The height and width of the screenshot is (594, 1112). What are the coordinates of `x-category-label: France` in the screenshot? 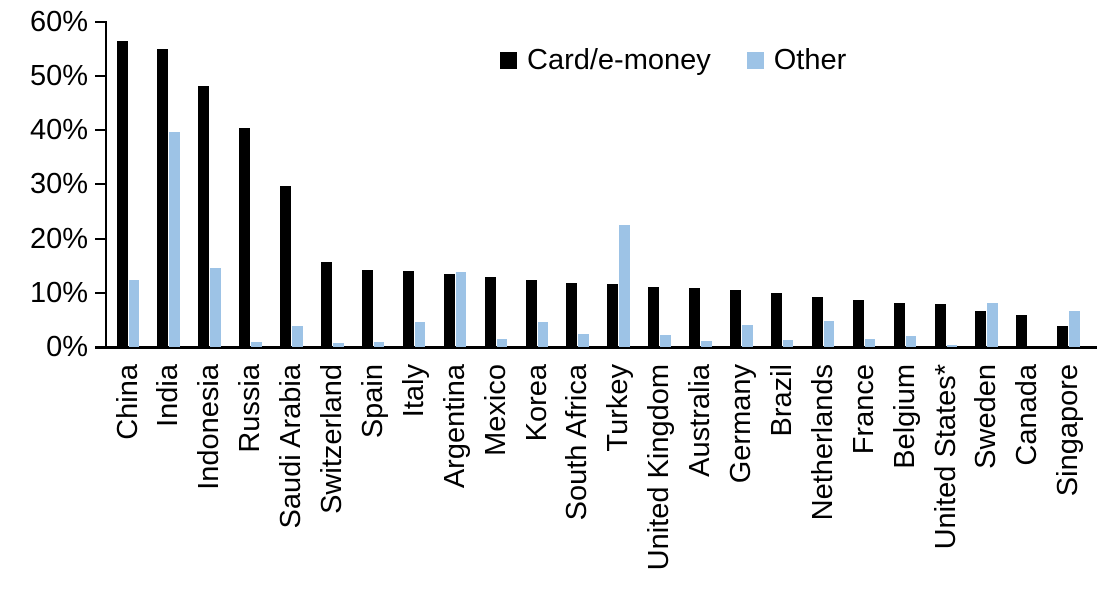 It's located at (863, 409).